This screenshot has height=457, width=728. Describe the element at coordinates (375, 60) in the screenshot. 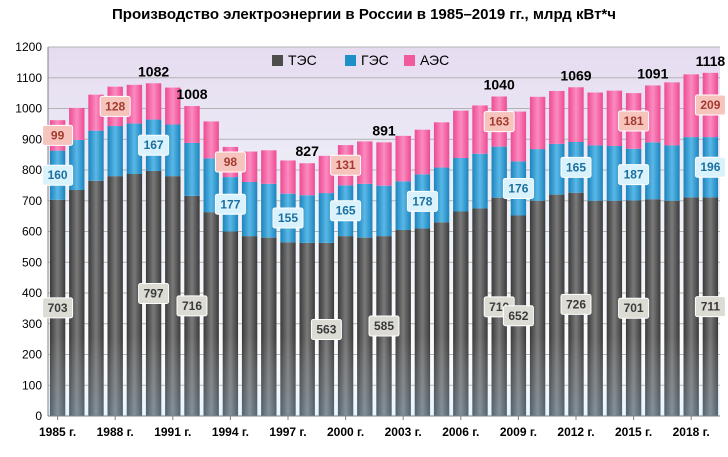

I see `legend-label: ГЭС` at that location.